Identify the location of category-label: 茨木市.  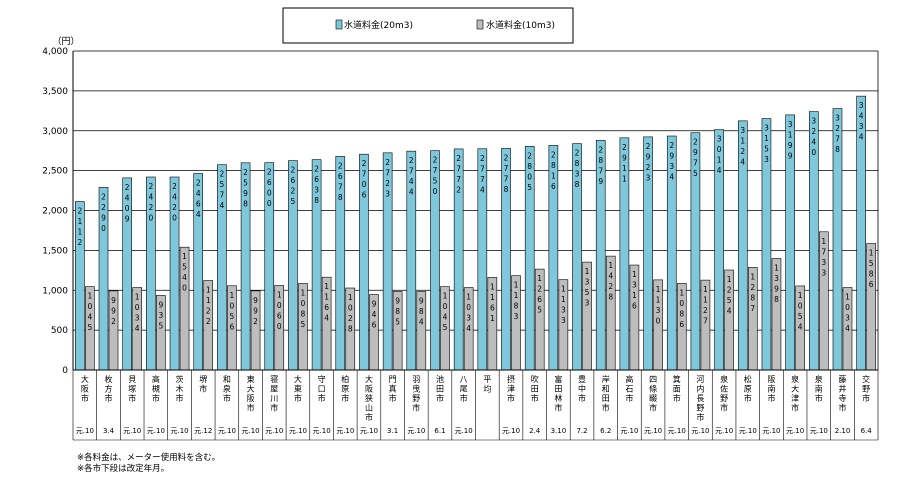
(180, 388).